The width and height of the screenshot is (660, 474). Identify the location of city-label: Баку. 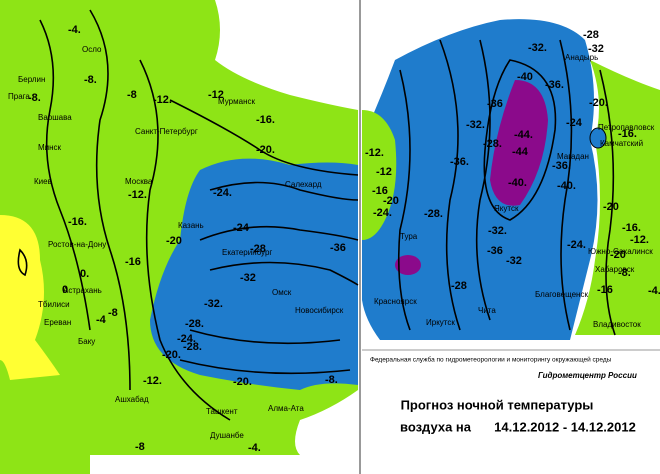
(86, 341).